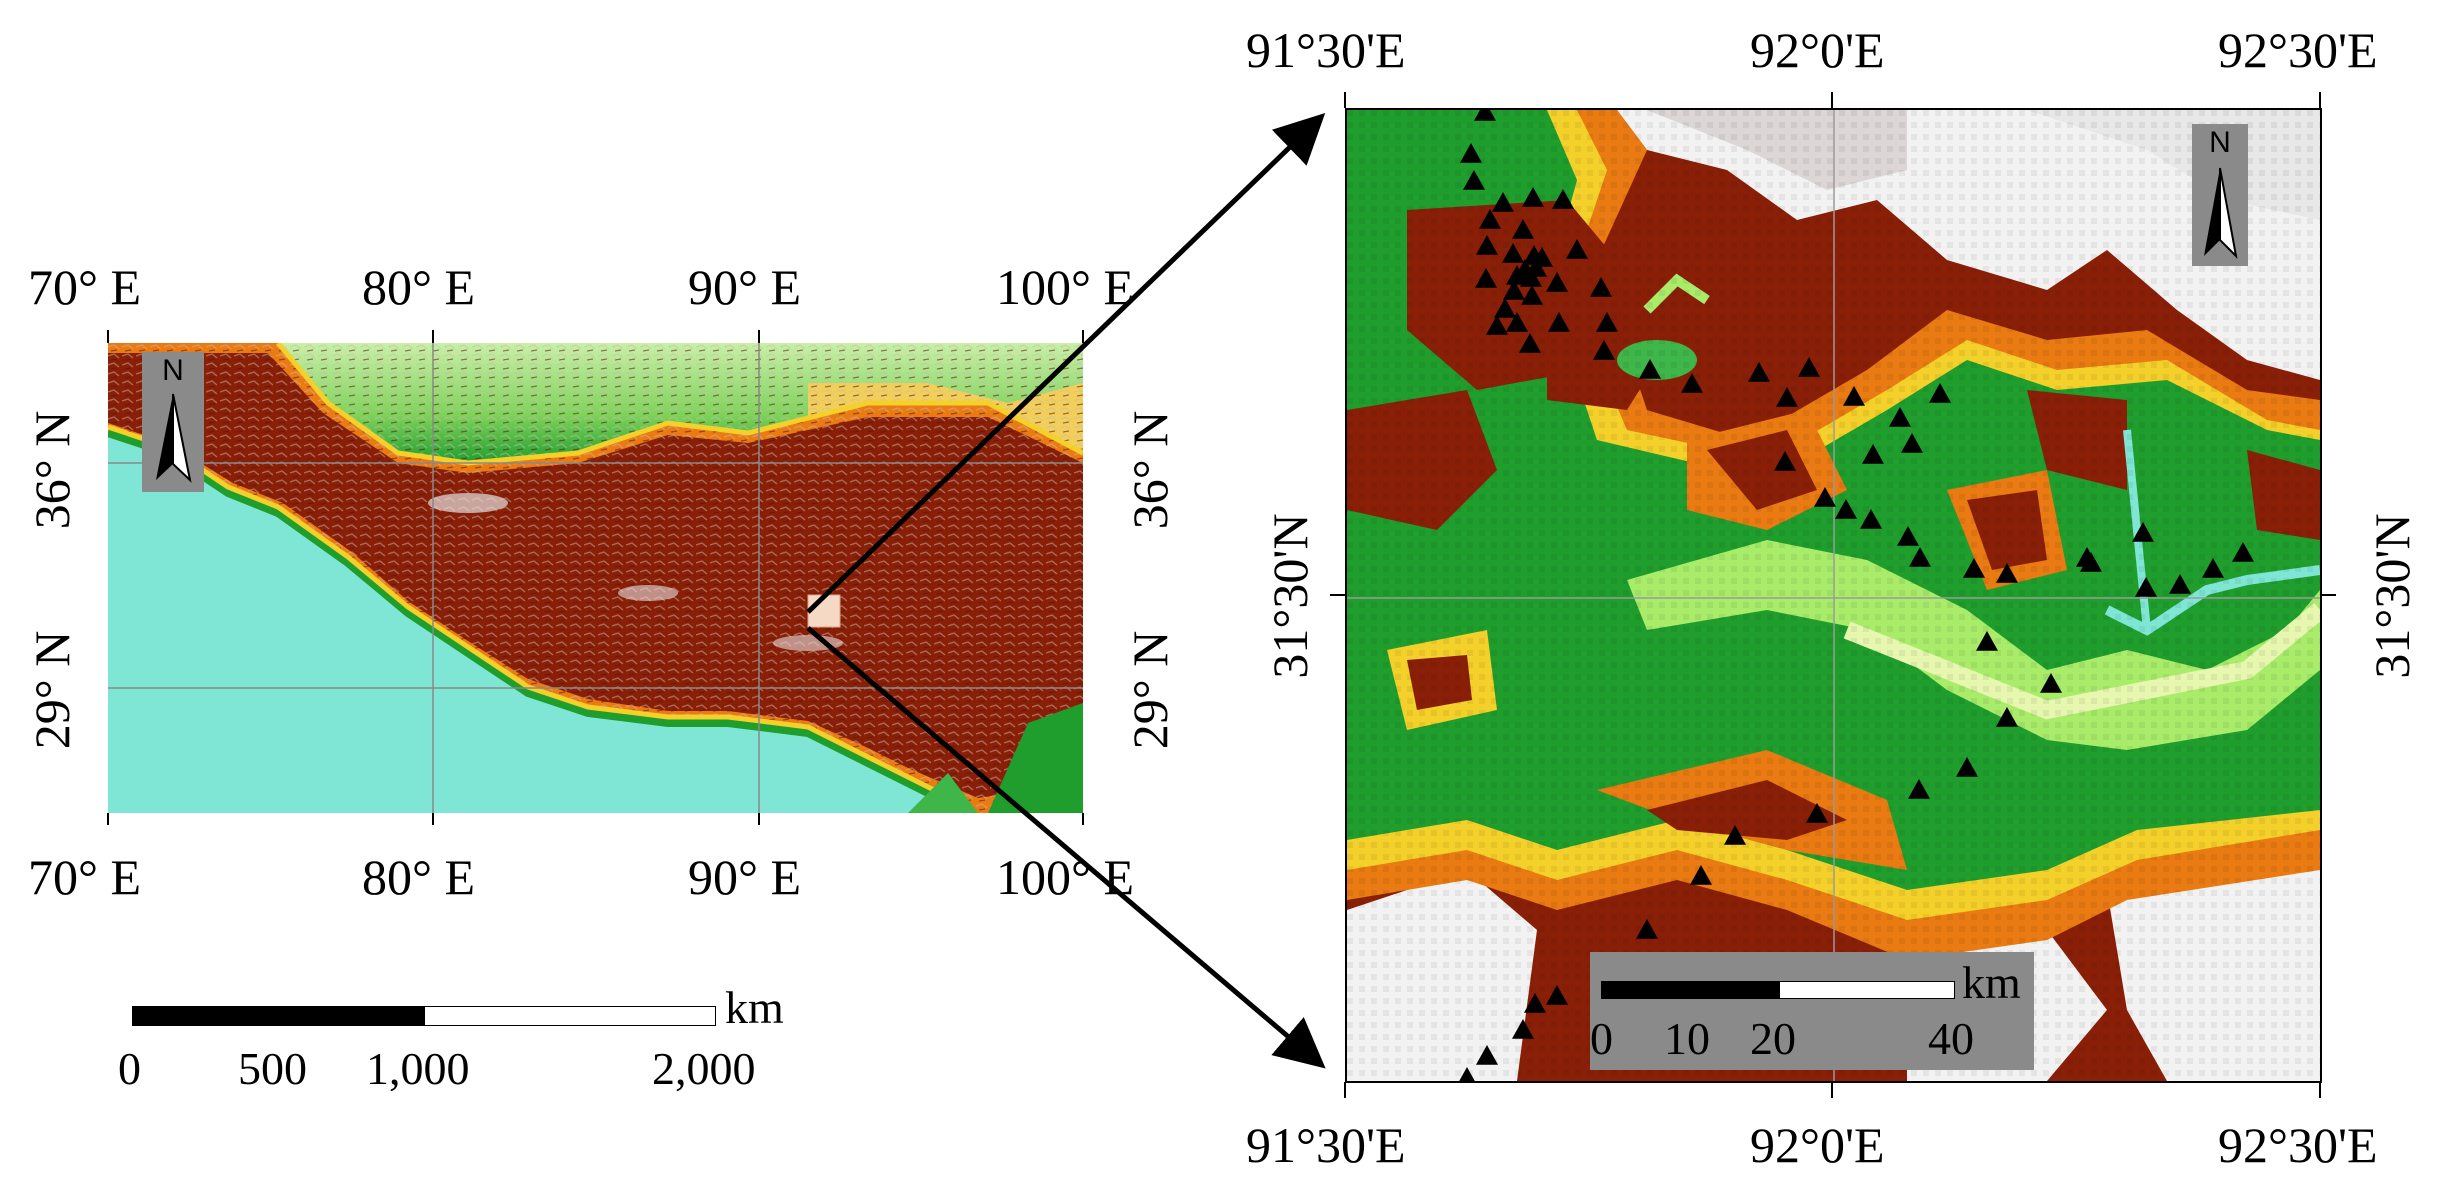 The width and height of the screenshot is (2439, 1195). Describe the element at coordinates (419, 877) in the screenshot. I see `overview-bottom-lon-80: 80° E` at that location.